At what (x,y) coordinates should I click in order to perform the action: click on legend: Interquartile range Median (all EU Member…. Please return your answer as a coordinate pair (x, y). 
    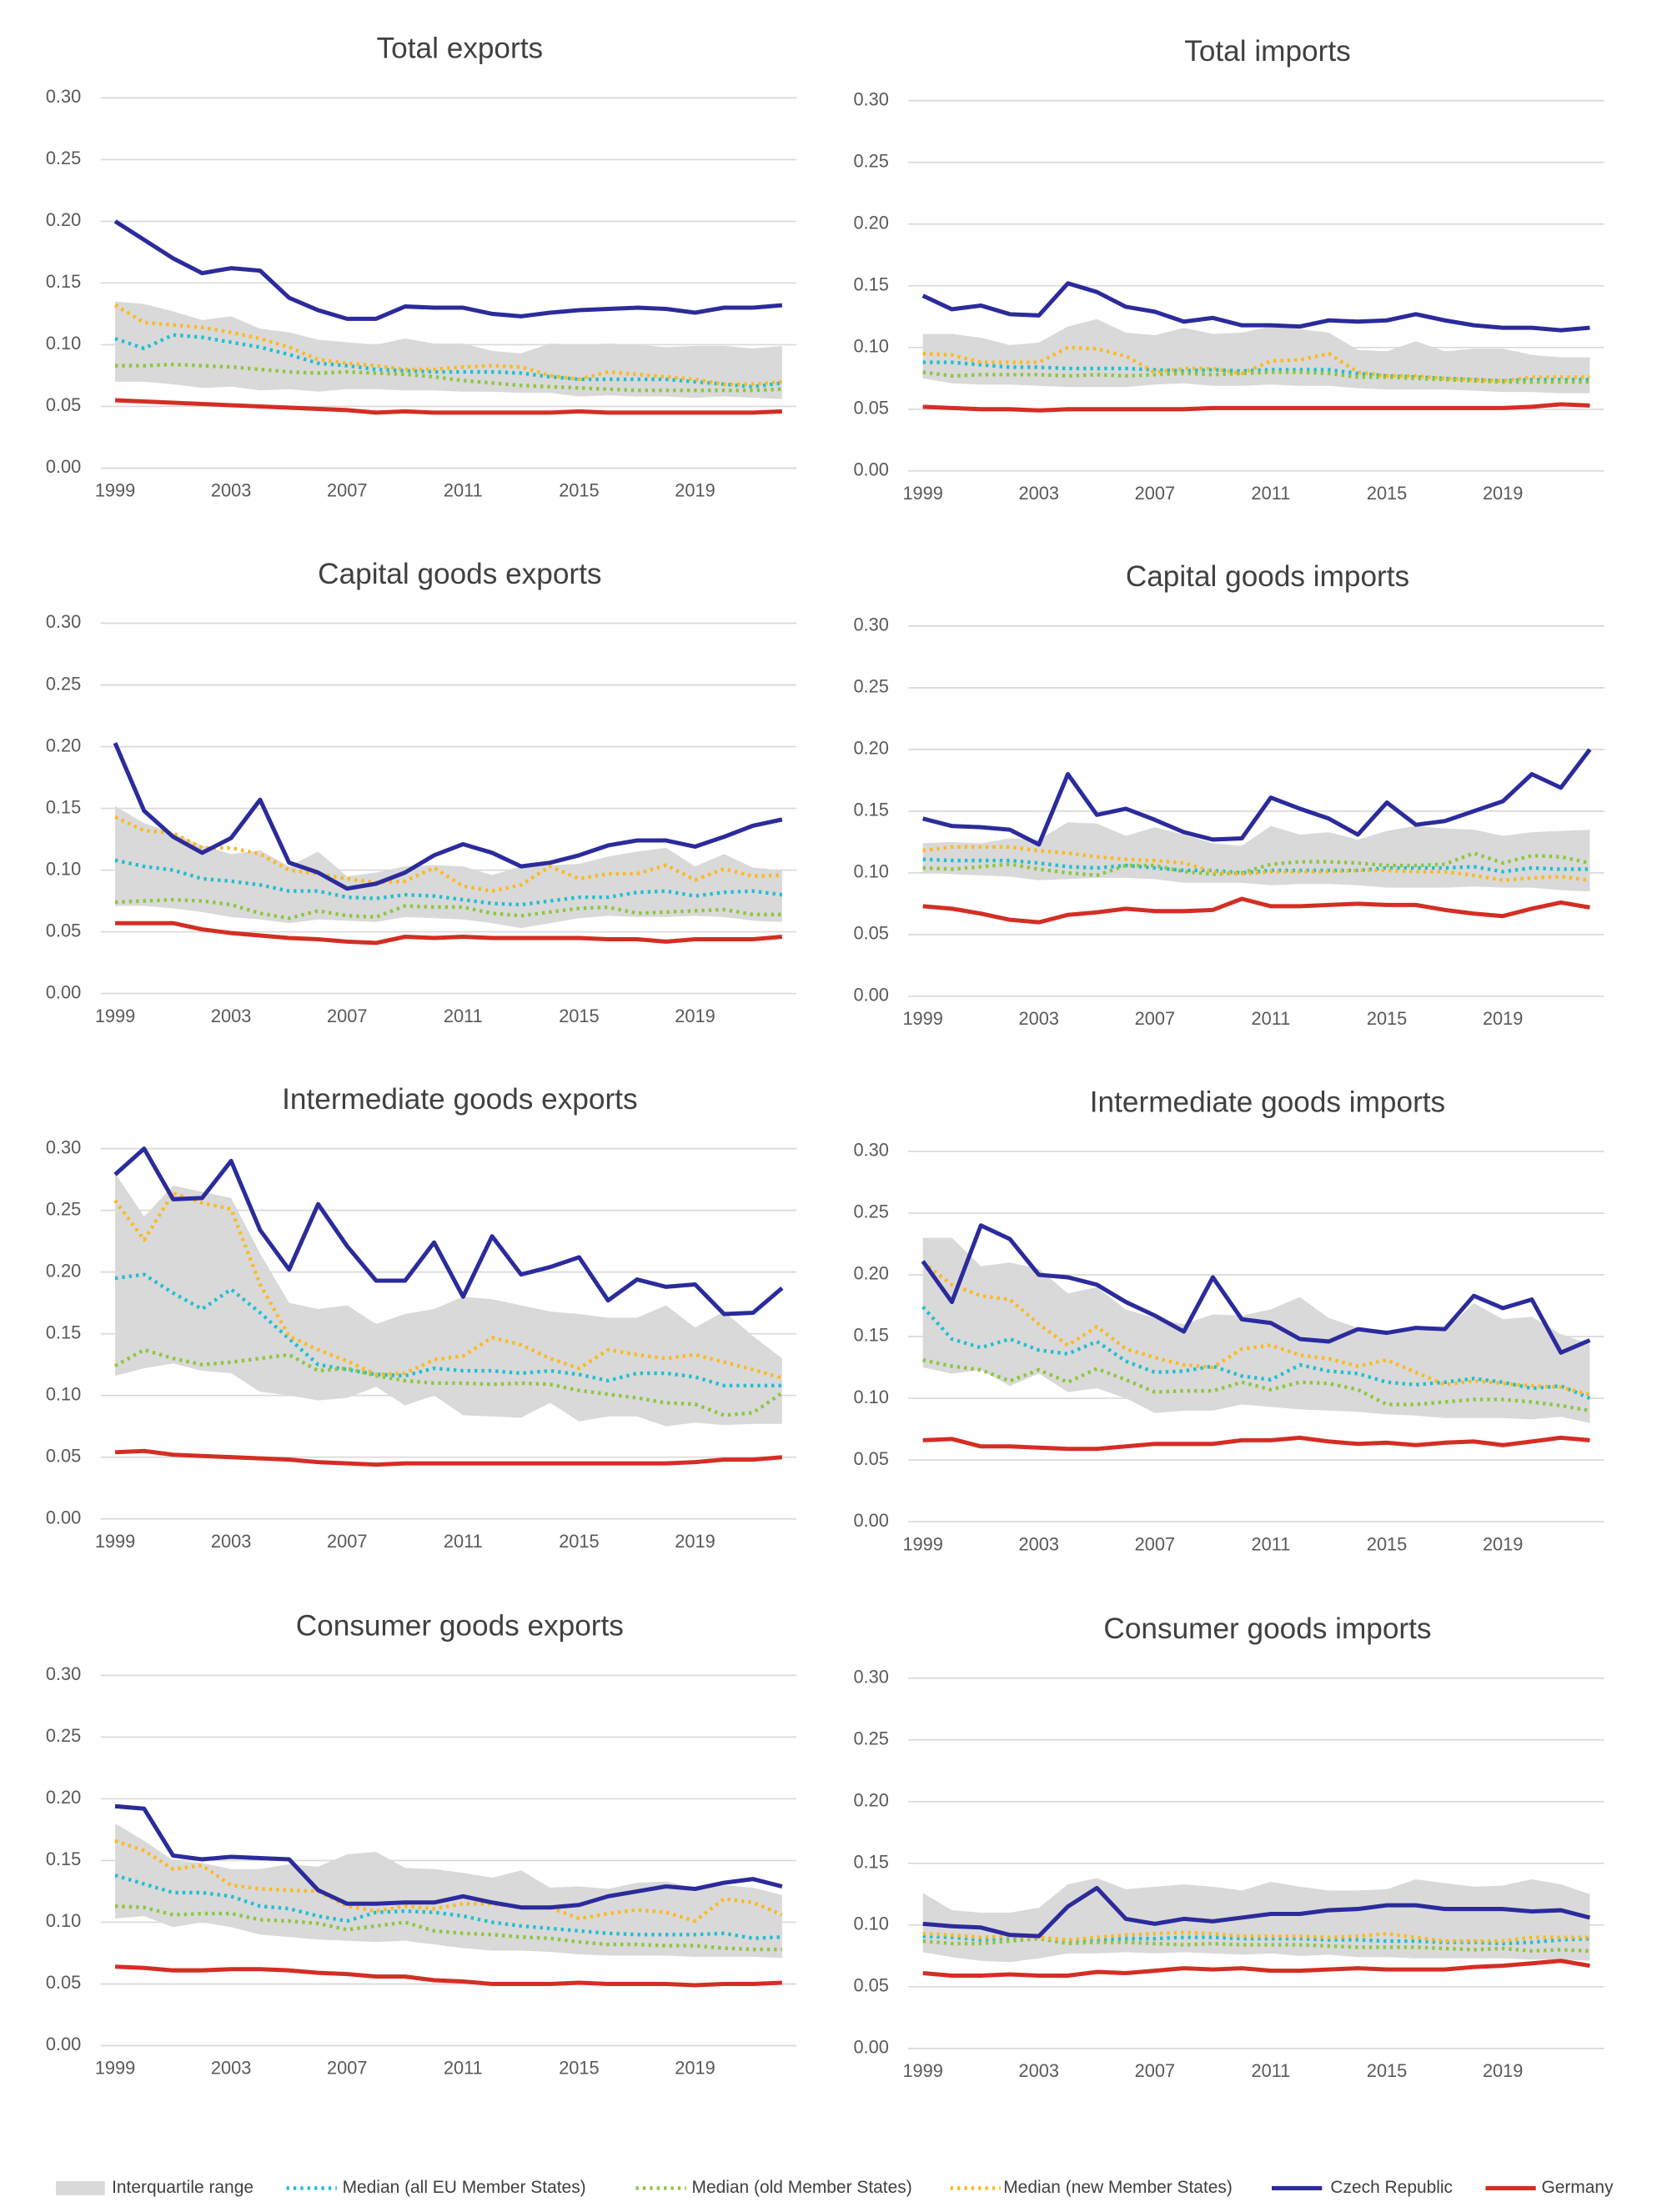
    Looking at the image, I should click on (835, 2187).